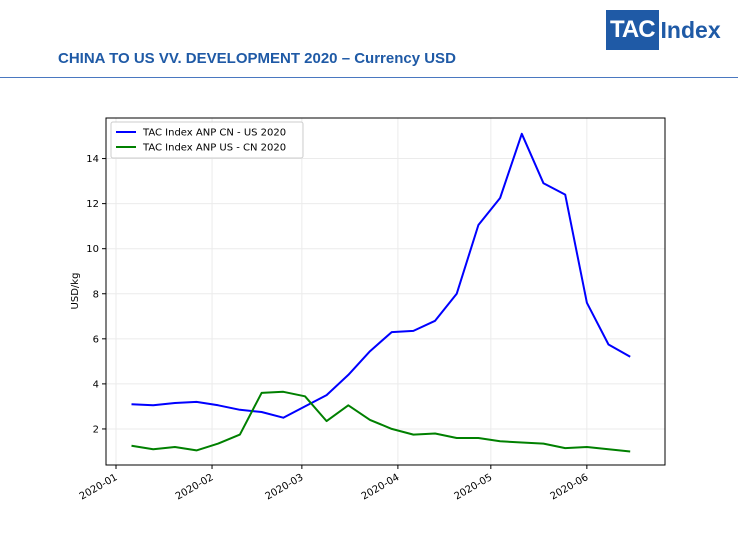 The image size is (738, 550). I want to click on y-tick-label: 8, so click(96, 294).